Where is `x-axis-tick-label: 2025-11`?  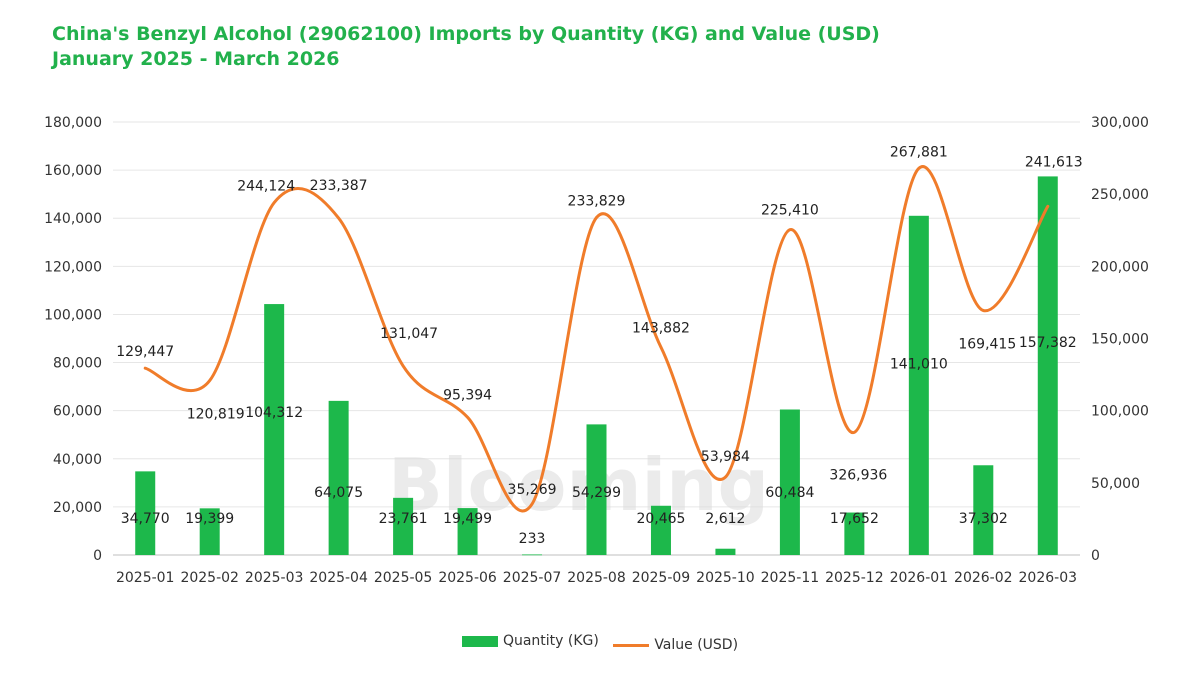 x-axis-tick-label: 2025-11 is located at coordinates (790, 578).